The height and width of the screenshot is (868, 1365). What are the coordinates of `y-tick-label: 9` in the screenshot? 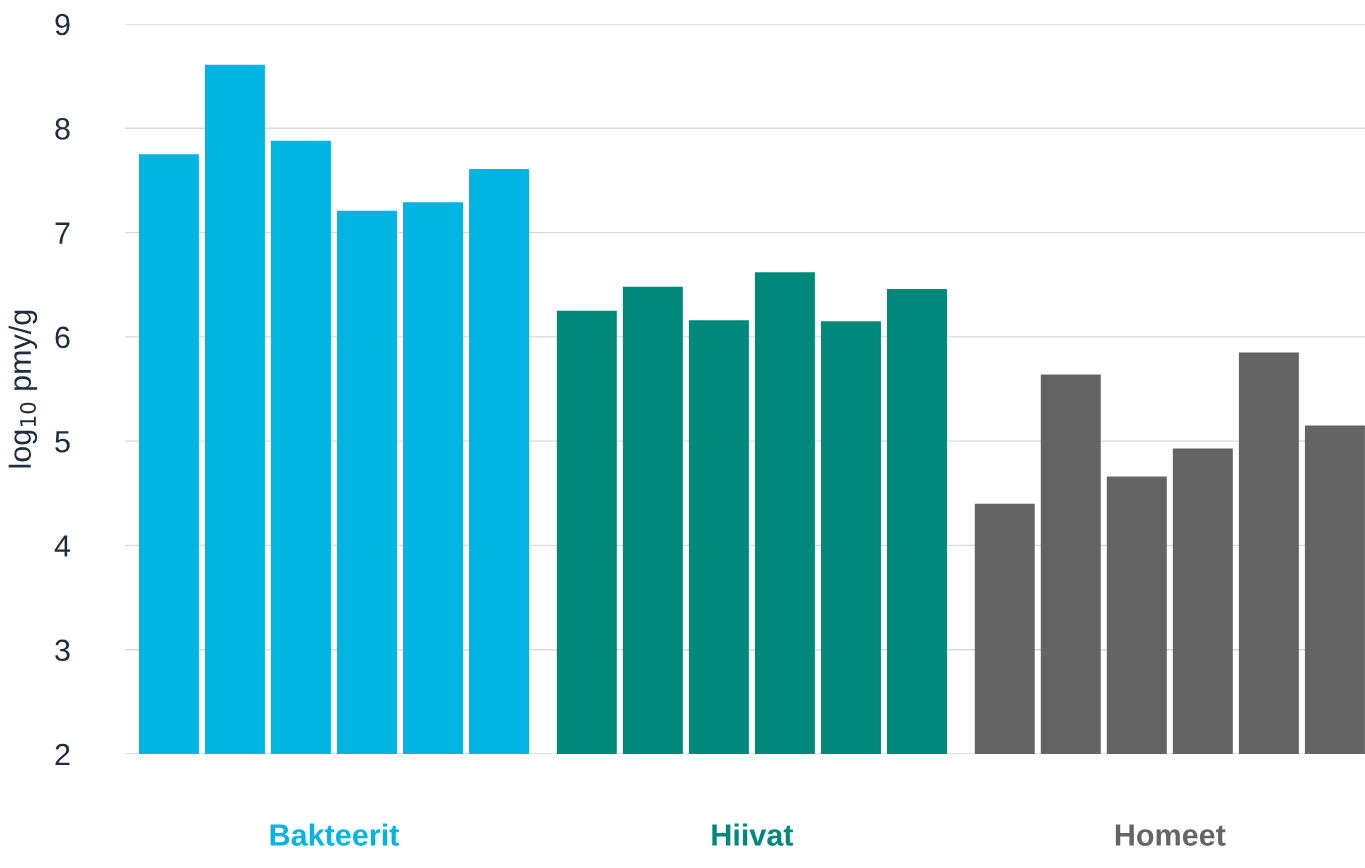 It's located at (62, 24).